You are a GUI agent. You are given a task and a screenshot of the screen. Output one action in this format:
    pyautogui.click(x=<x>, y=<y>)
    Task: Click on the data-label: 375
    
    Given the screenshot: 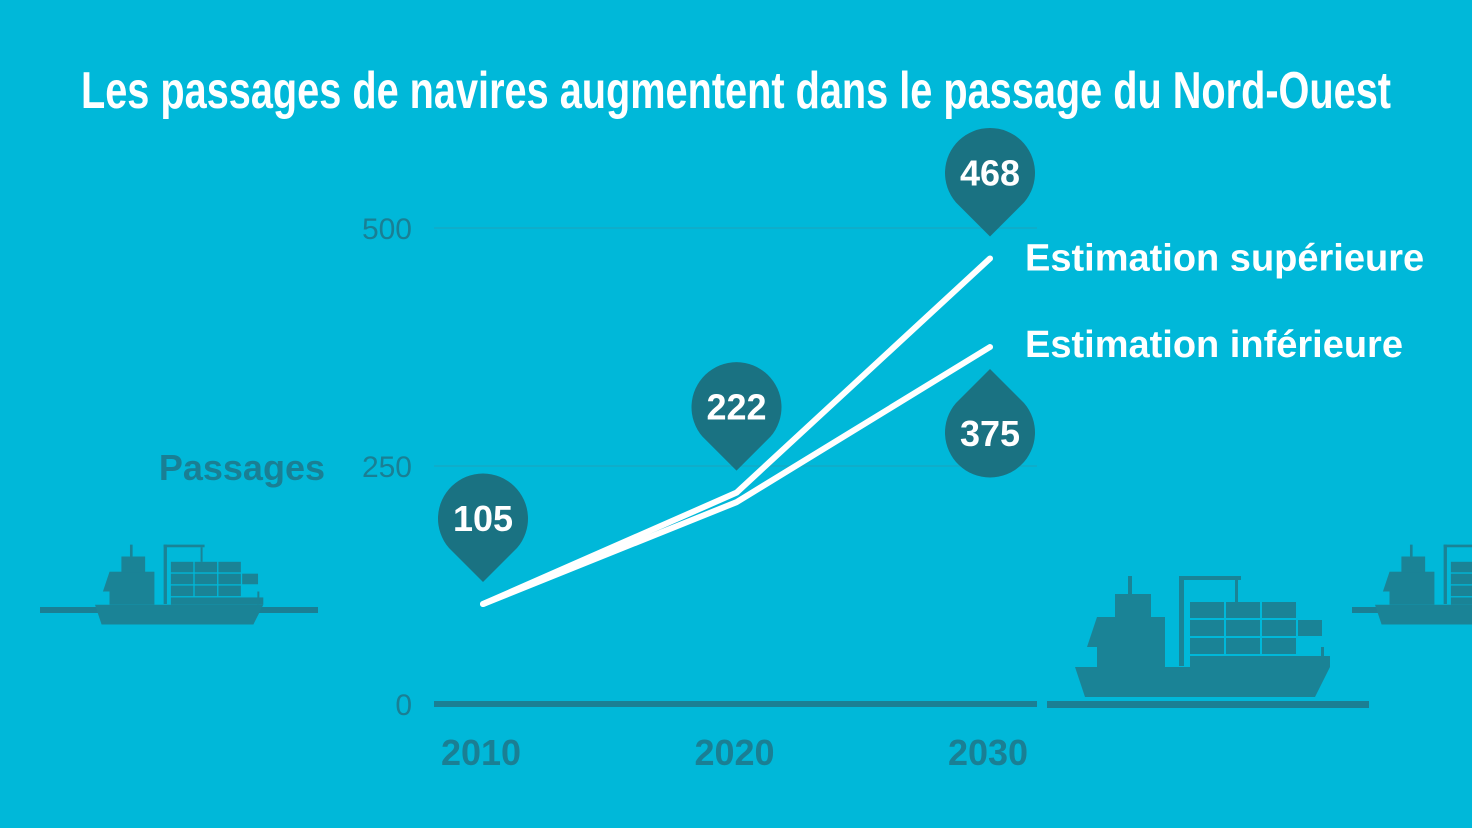 What is the action you would take?
    pyautogui.click(x=990, y=433)
    